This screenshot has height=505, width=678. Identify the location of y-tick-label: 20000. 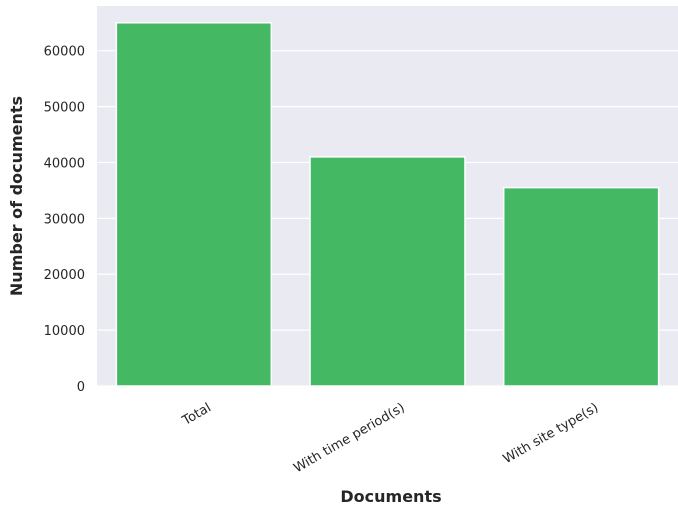
(64, 275).